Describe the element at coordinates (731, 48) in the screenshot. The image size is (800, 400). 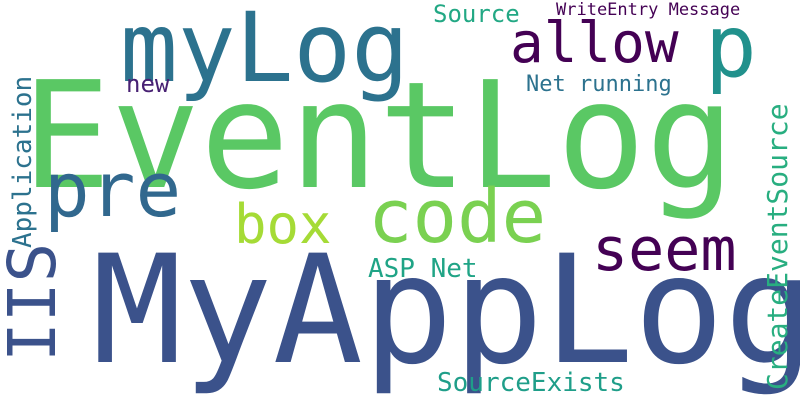
I see `word-p: p` at that location.